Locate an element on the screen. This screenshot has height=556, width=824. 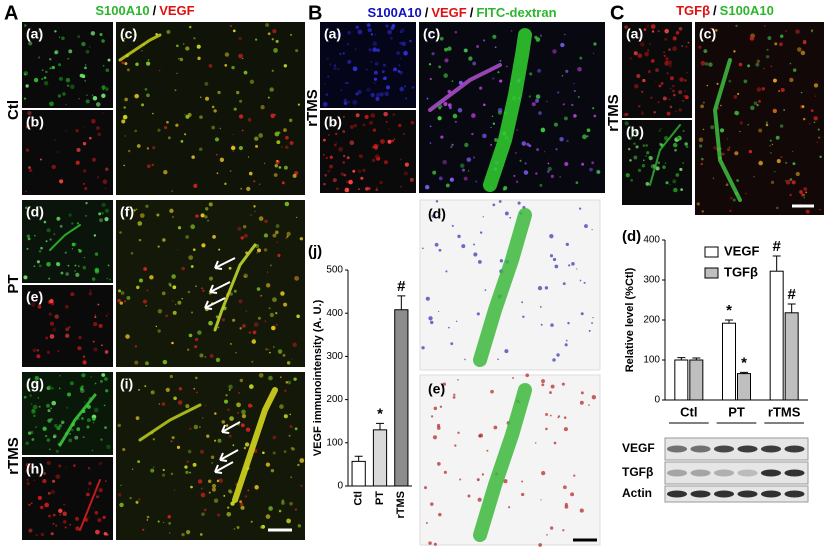
bar is located at coordinates (729, 361).